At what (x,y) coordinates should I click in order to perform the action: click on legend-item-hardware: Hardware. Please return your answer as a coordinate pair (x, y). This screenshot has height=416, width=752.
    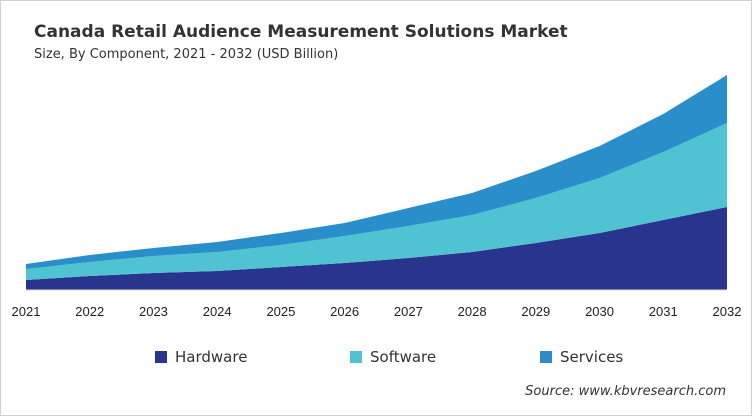
    Looking at the image, I should click on (201, 357).